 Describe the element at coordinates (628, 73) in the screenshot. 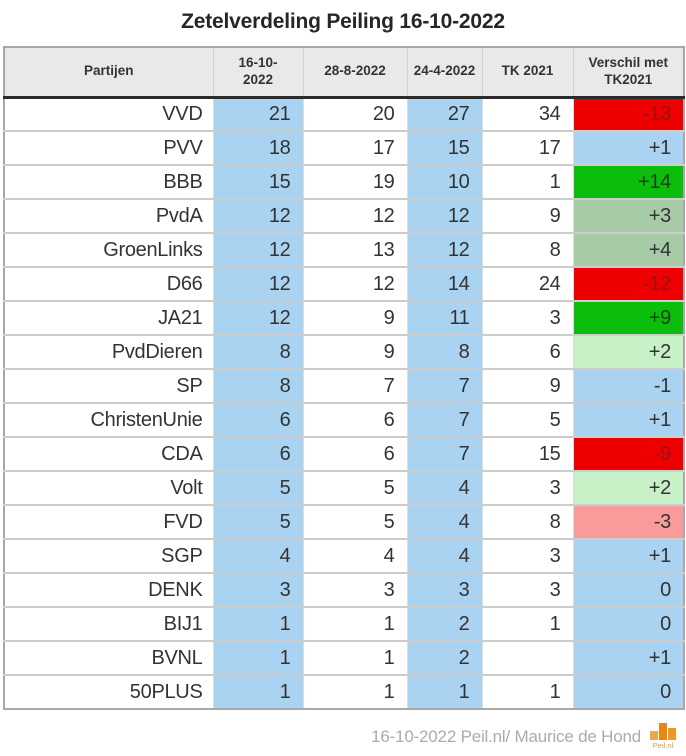

I see `col-header-verschil-met-tk2021: Verschil met TK2021` at that location.